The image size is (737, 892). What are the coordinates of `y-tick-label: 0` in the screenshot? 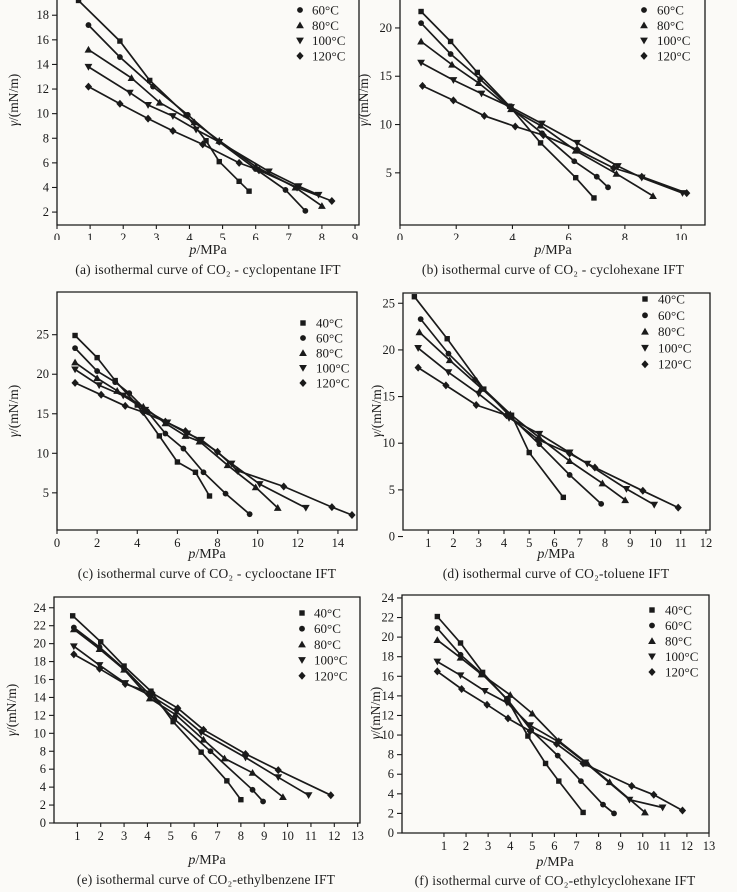 It's located at (392, 537).